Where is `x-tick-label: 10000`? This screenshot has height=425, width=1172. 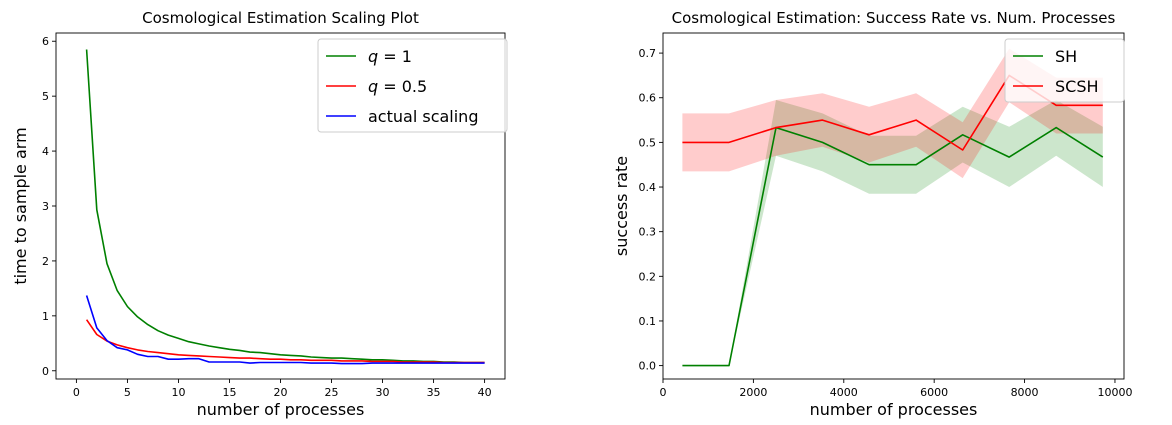
x-tick-label: 10000 is located at coordinates (1114, 392).